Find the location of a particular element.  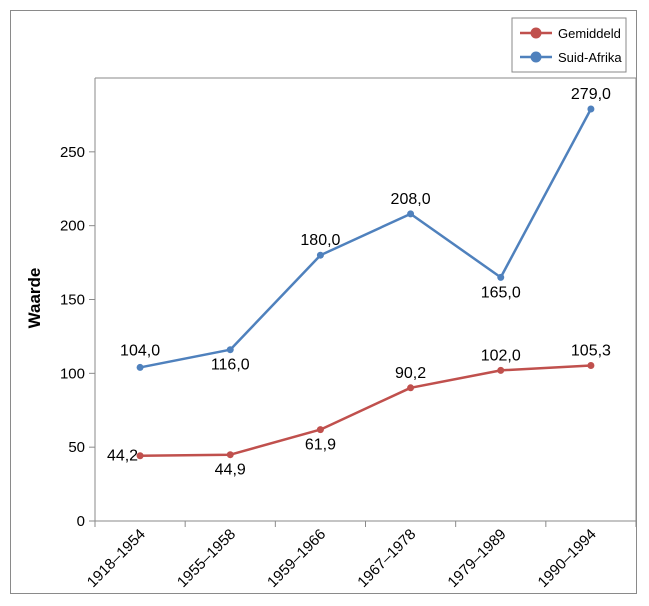

data-label: 180,0 is located at coordinates (320, 240).